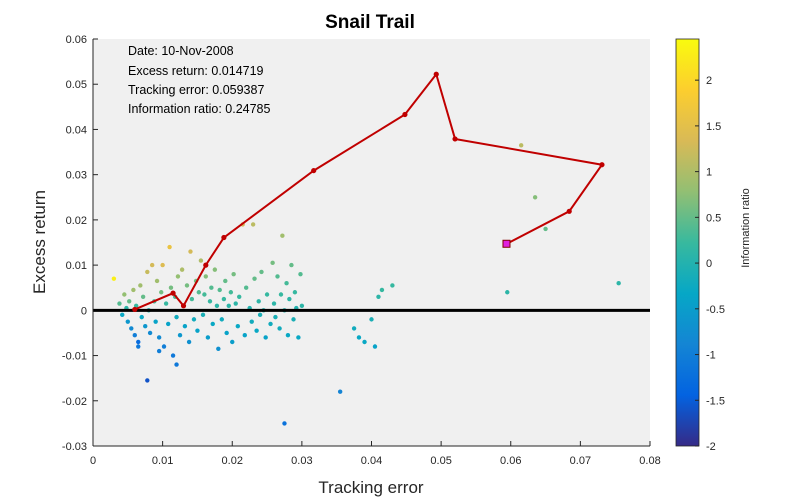 The image size is (800, 500). What do you see at coordinates (196, 71) in the screenshot?
I see `annotation-excess-return: Excess return: 0.014719` at bounding box center [196, 71].